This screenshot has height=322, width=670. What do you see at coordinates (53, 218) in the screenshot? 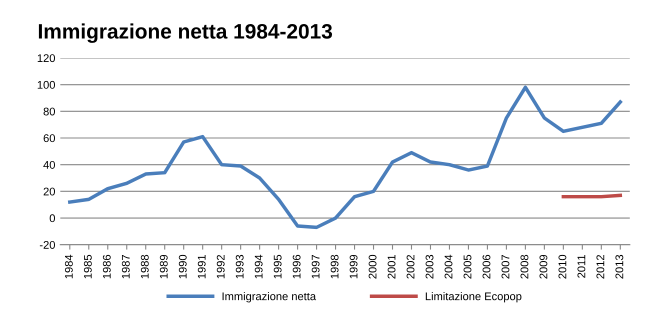
I see `y-tick-label: 0` at bounding box center [53, 218].